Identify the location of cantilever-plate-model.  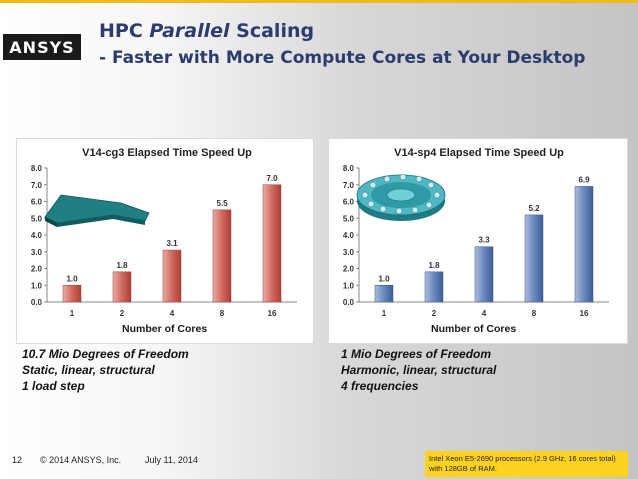
(97, 210).